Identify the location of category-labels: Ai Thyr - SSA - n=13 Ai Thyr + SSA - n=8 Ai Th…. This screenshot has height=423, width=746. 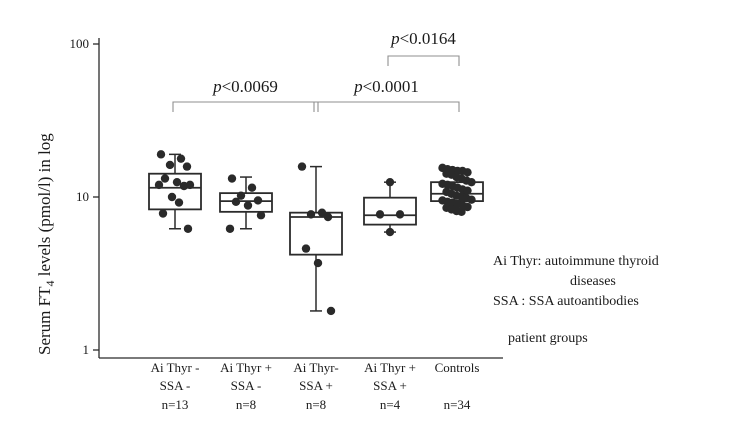
(315, 386).